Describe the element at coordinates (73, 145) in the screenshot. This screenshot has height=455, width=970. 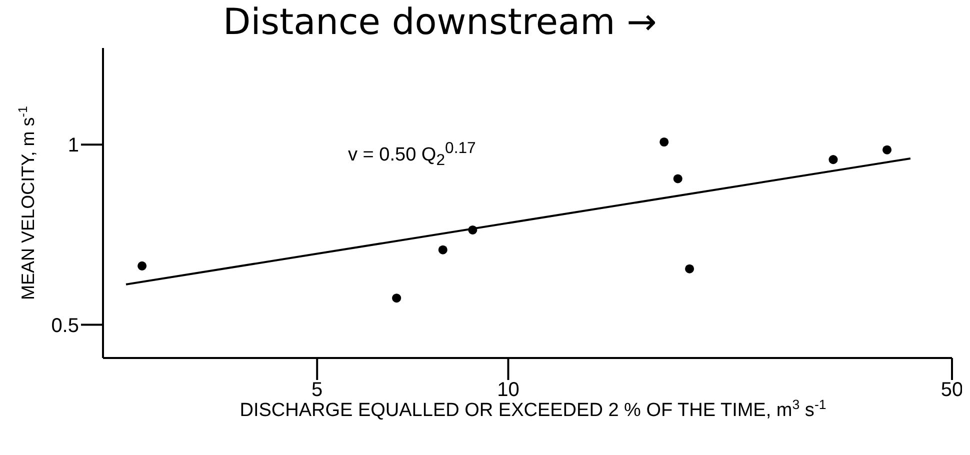
I see `y-tick-label: 1` at that location.